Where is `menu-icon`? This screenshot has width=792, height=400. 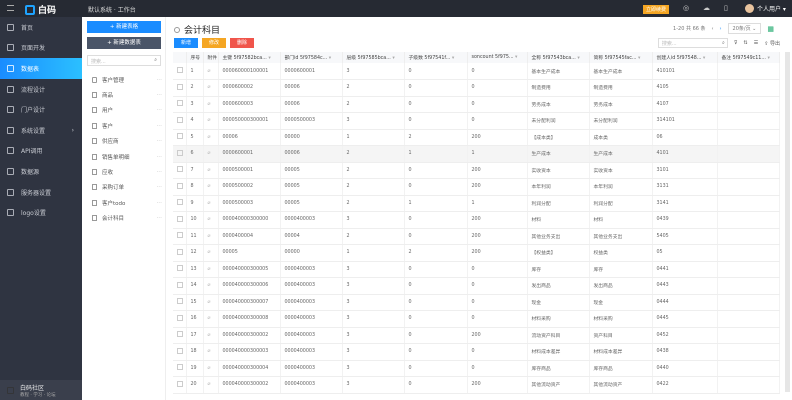
menu-icon is located at coordinates (10, 8).